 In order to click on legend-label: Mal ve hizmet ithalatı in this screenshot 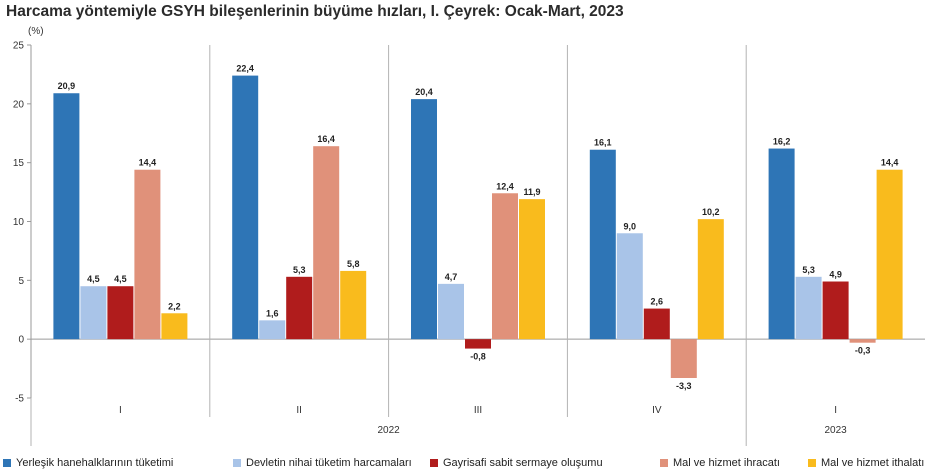, I will do `click(873, 463)`.